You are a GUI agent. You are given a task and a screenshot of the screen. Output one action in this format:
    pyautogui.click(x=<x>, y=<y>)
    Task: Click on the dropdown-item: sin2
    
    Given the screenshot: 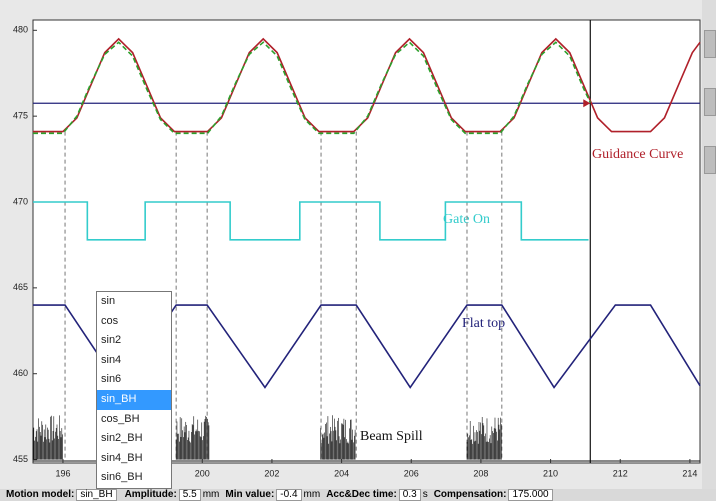 What is the action you would take?
    pyautogui.click(x=111, y=340)
    